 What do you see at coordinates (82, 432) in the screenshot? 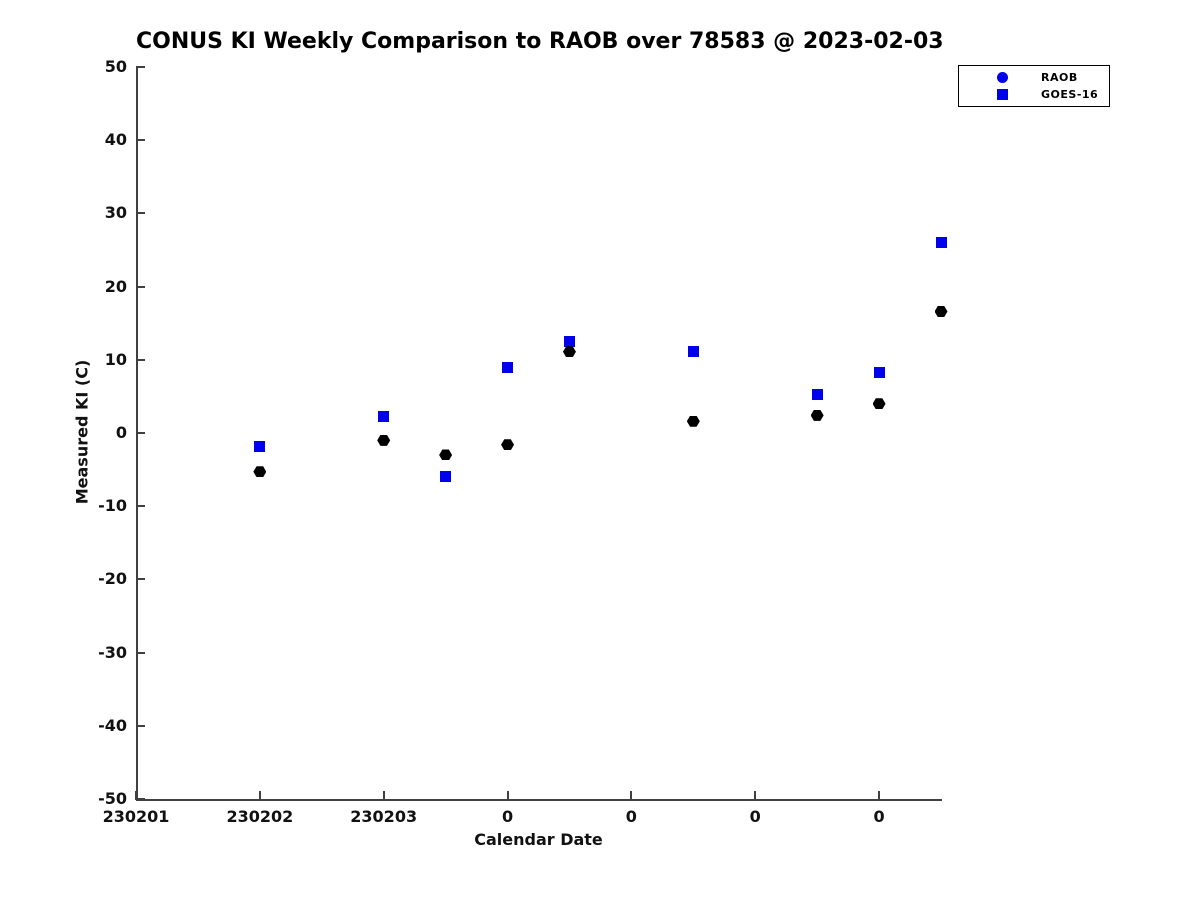
I see `y-axis-label: Measured KI (C)` at bounding box center [82, 432].